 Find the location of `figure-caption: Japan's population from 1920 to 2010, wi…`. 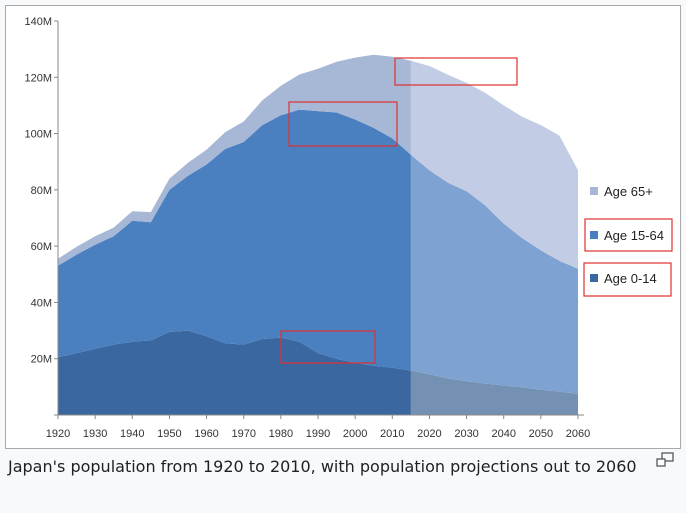

figure-caption: Japan's population from 1920 to 2010, wi… is located at coordinates (322, 466).